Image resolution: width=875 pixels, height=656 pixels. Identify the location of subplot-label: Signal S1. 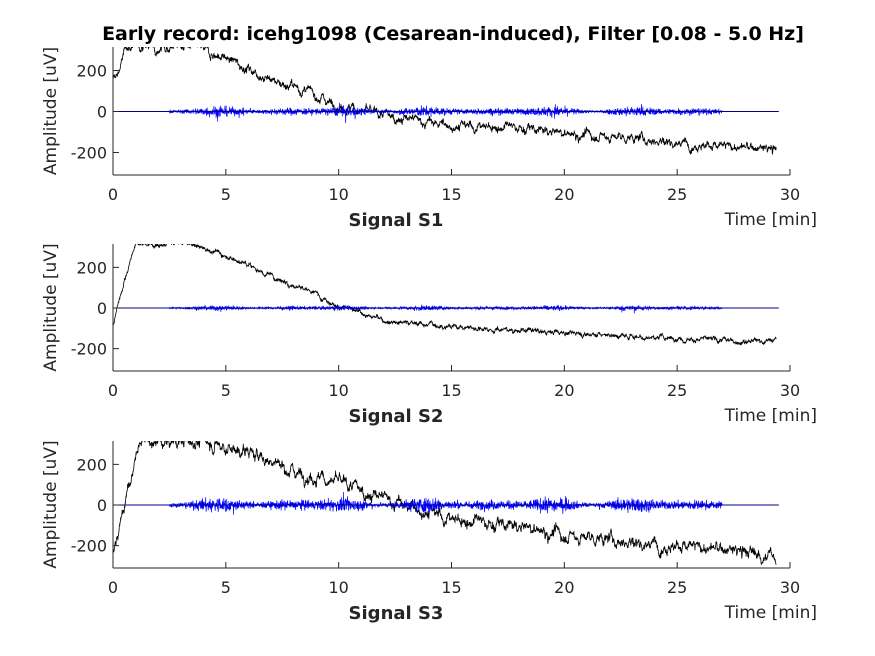
(396, 220).